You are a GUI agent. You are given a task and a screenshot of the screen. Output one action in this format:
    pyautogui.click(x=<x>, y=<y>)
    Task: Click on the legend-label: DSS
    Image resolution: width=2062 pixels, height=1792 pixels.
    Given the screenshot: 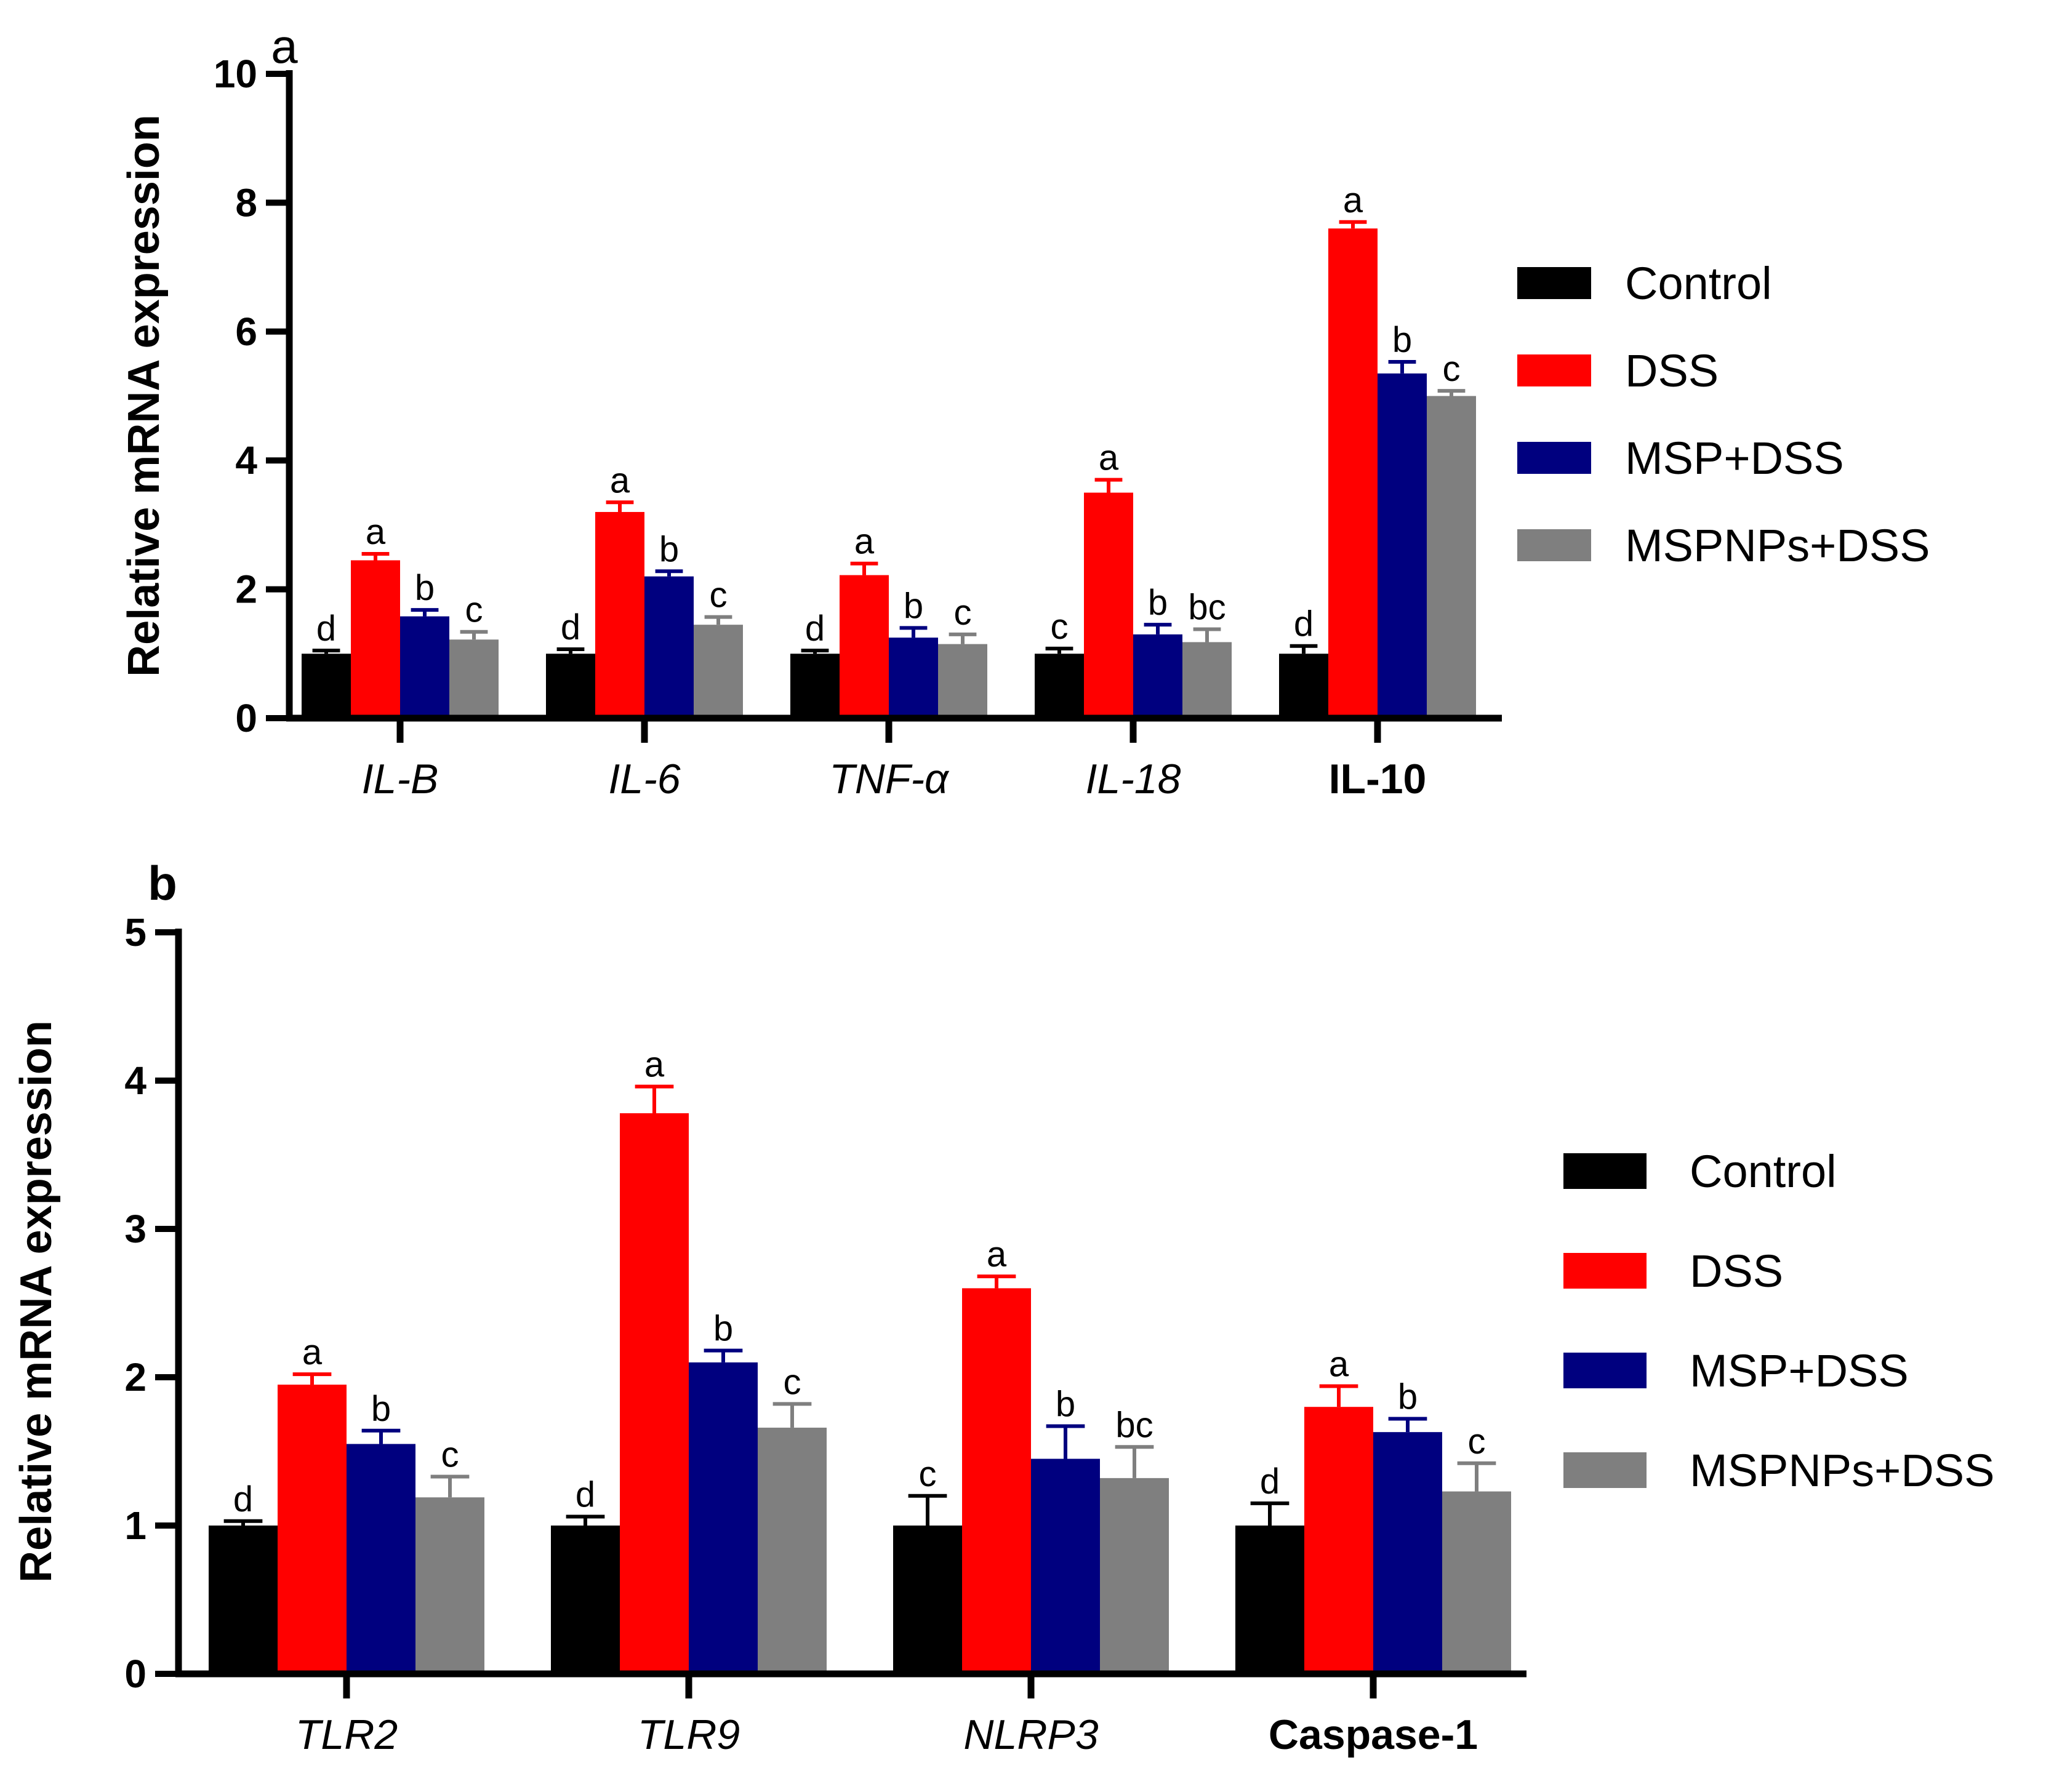 What is the action you would take?
    pyautogui.click(x=1736, y=1271)
    